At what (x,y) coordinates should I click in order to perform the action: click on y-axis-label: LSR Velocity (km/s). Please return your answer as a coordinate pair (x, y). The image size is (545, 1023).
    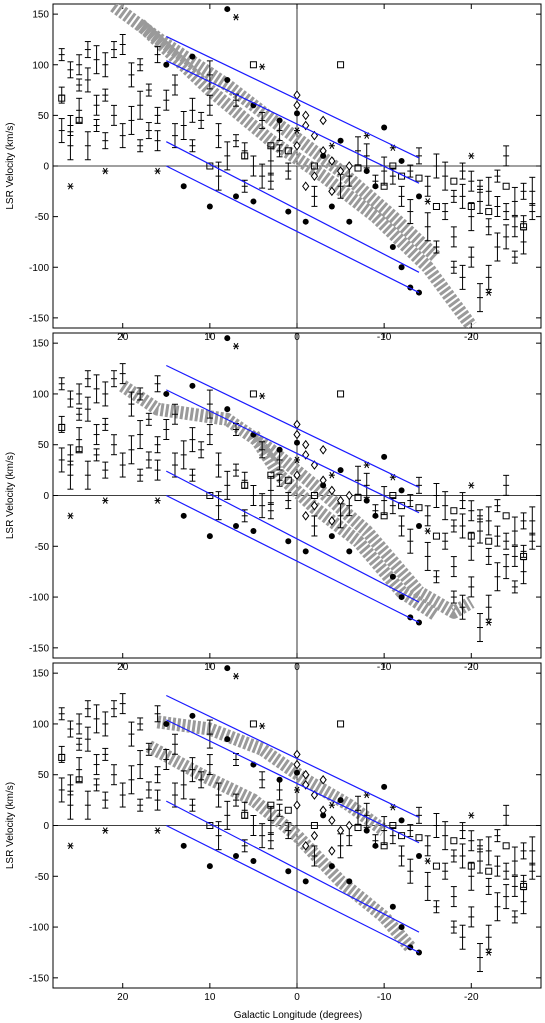
    Looking at the image, I should click on (10, 825).